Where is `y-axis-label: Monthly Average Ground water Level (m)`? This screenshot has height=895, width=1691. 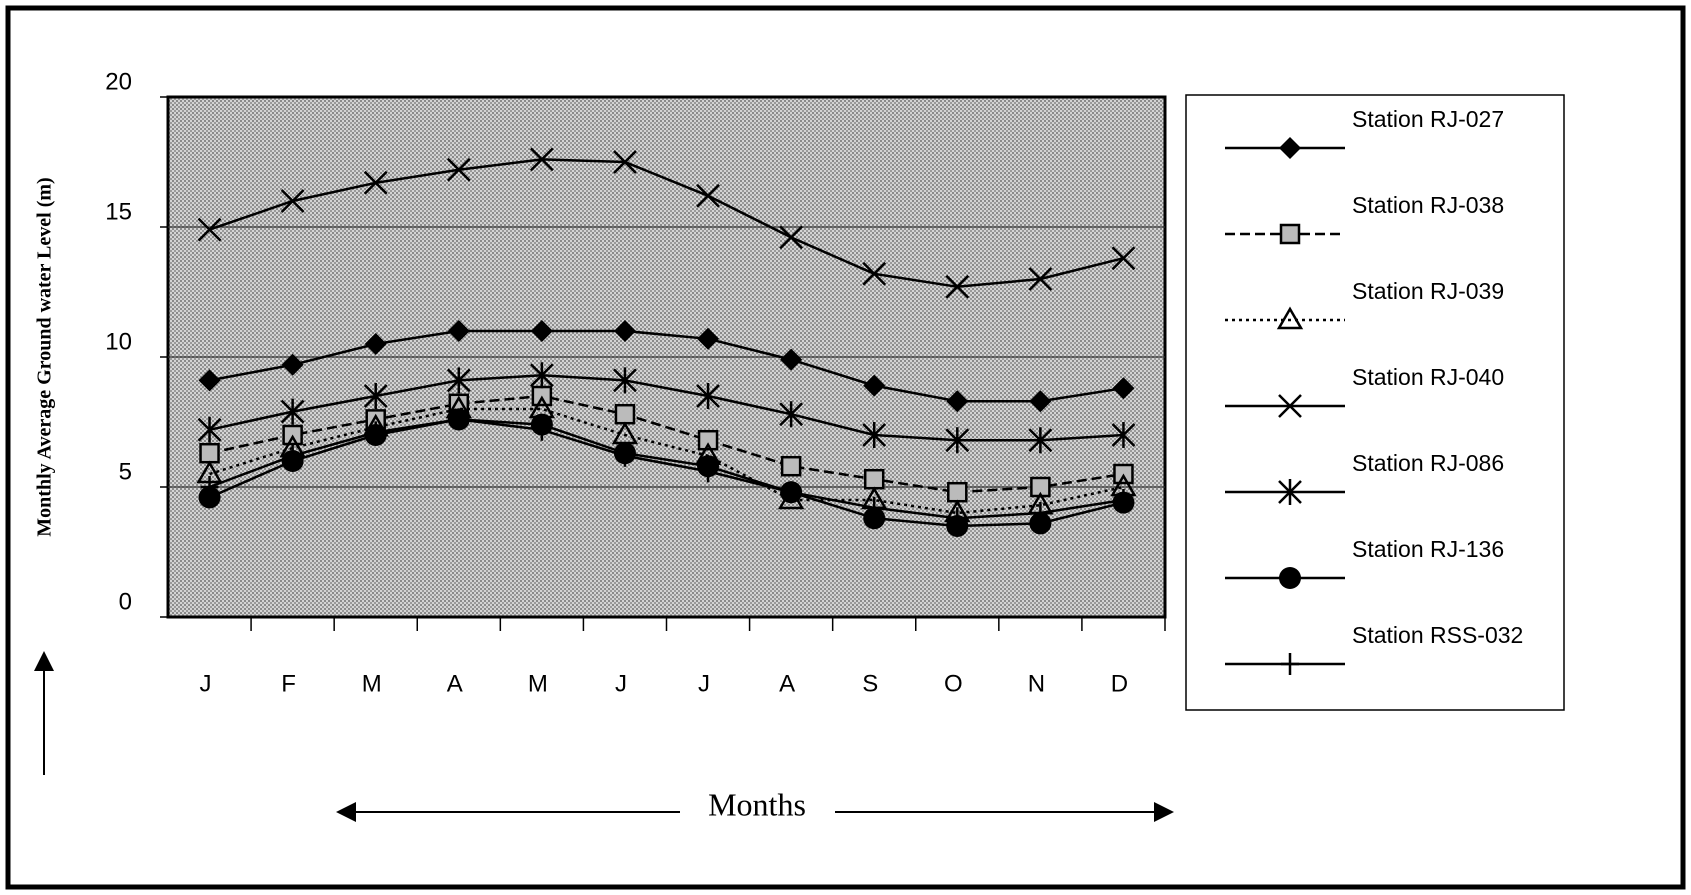 y-axis-label: Monthly Average Ground water Level (m) is located at coordinates (45, 356).